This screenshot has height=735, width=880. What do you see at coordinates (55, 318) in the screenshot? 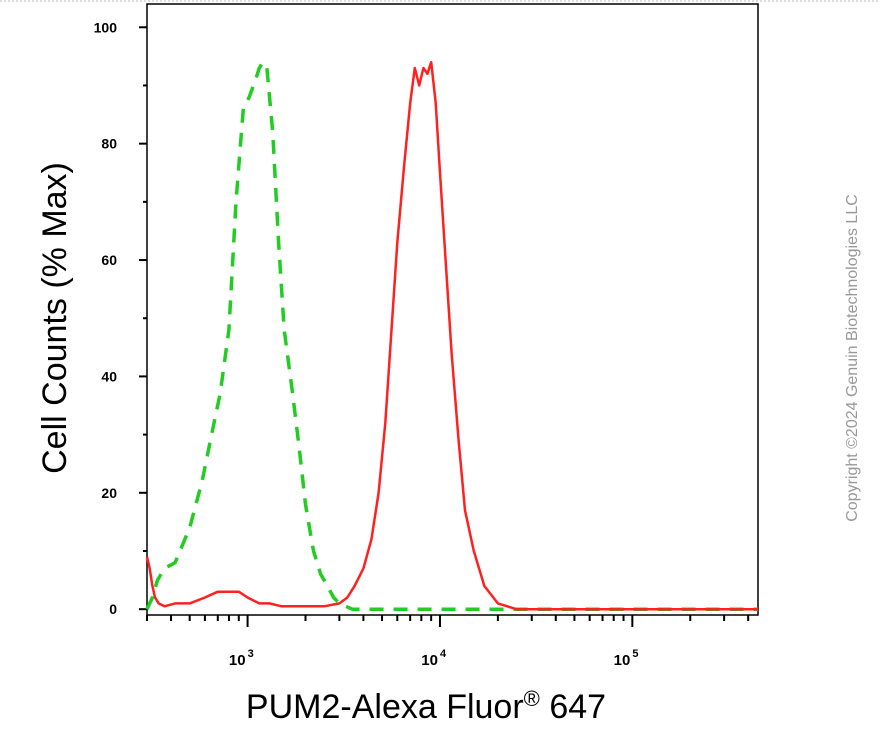
I see `y-axis-label: Cell Counts (% Max)` at bounding box center [55, 318].